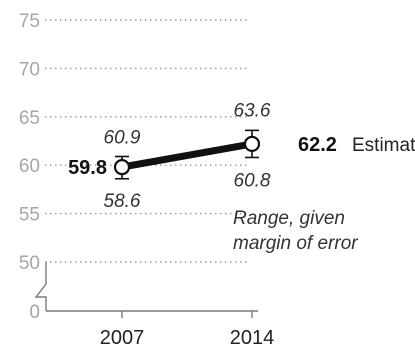 The image size is (415, 352). What do you see at coordinates (40, 286) in the screenshot?
I see `axis-break` at bounding box center [40, 286].